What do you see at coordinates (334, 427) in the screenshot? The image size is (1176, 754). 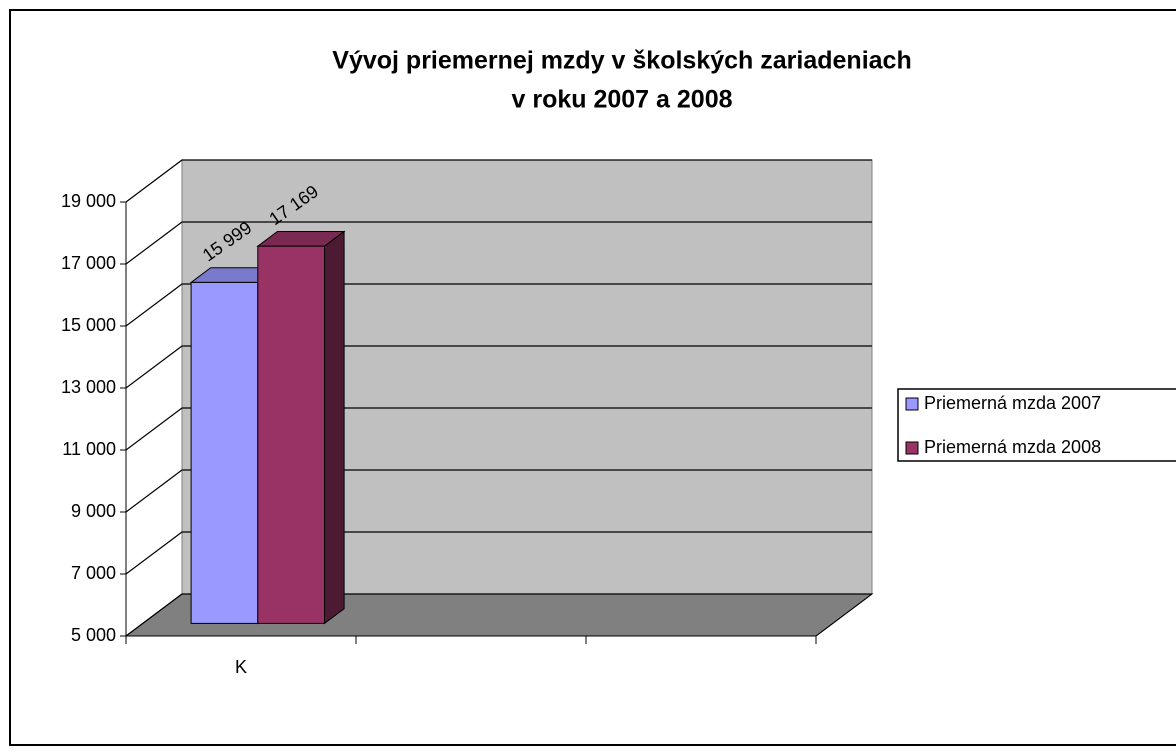 I see `bar-side` at bounding box center [334, 427].